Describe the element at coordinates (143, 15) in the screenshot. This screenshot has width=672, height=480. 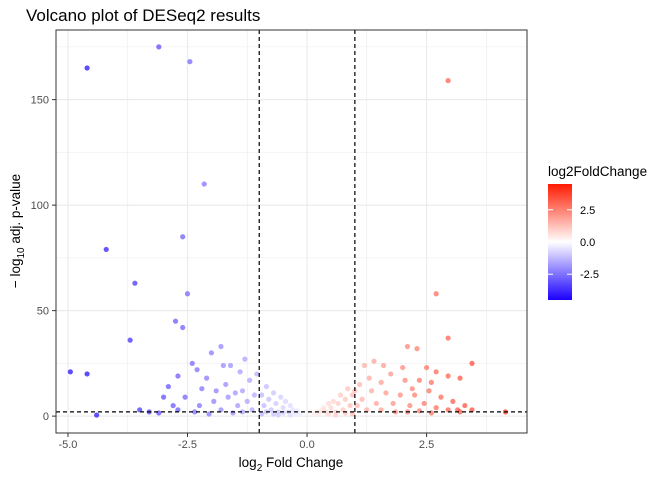
I see `chart-title: Volcano plot of DESeq2 results` at that location.